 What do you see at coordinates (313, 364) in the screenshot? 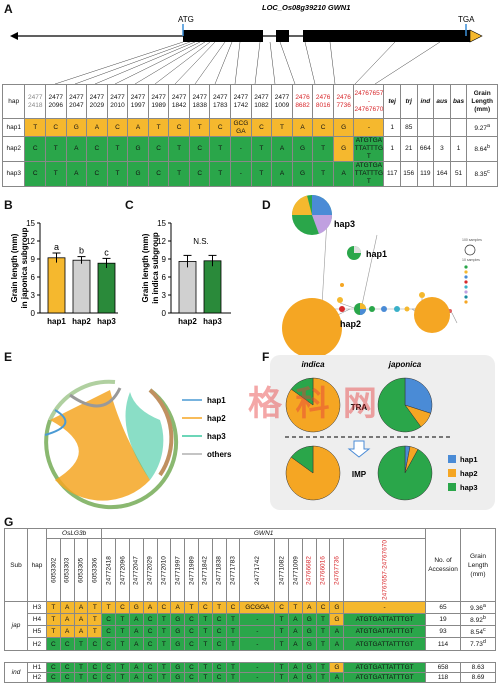
I see `pie-title: indica` at bounding box center [313, 364].